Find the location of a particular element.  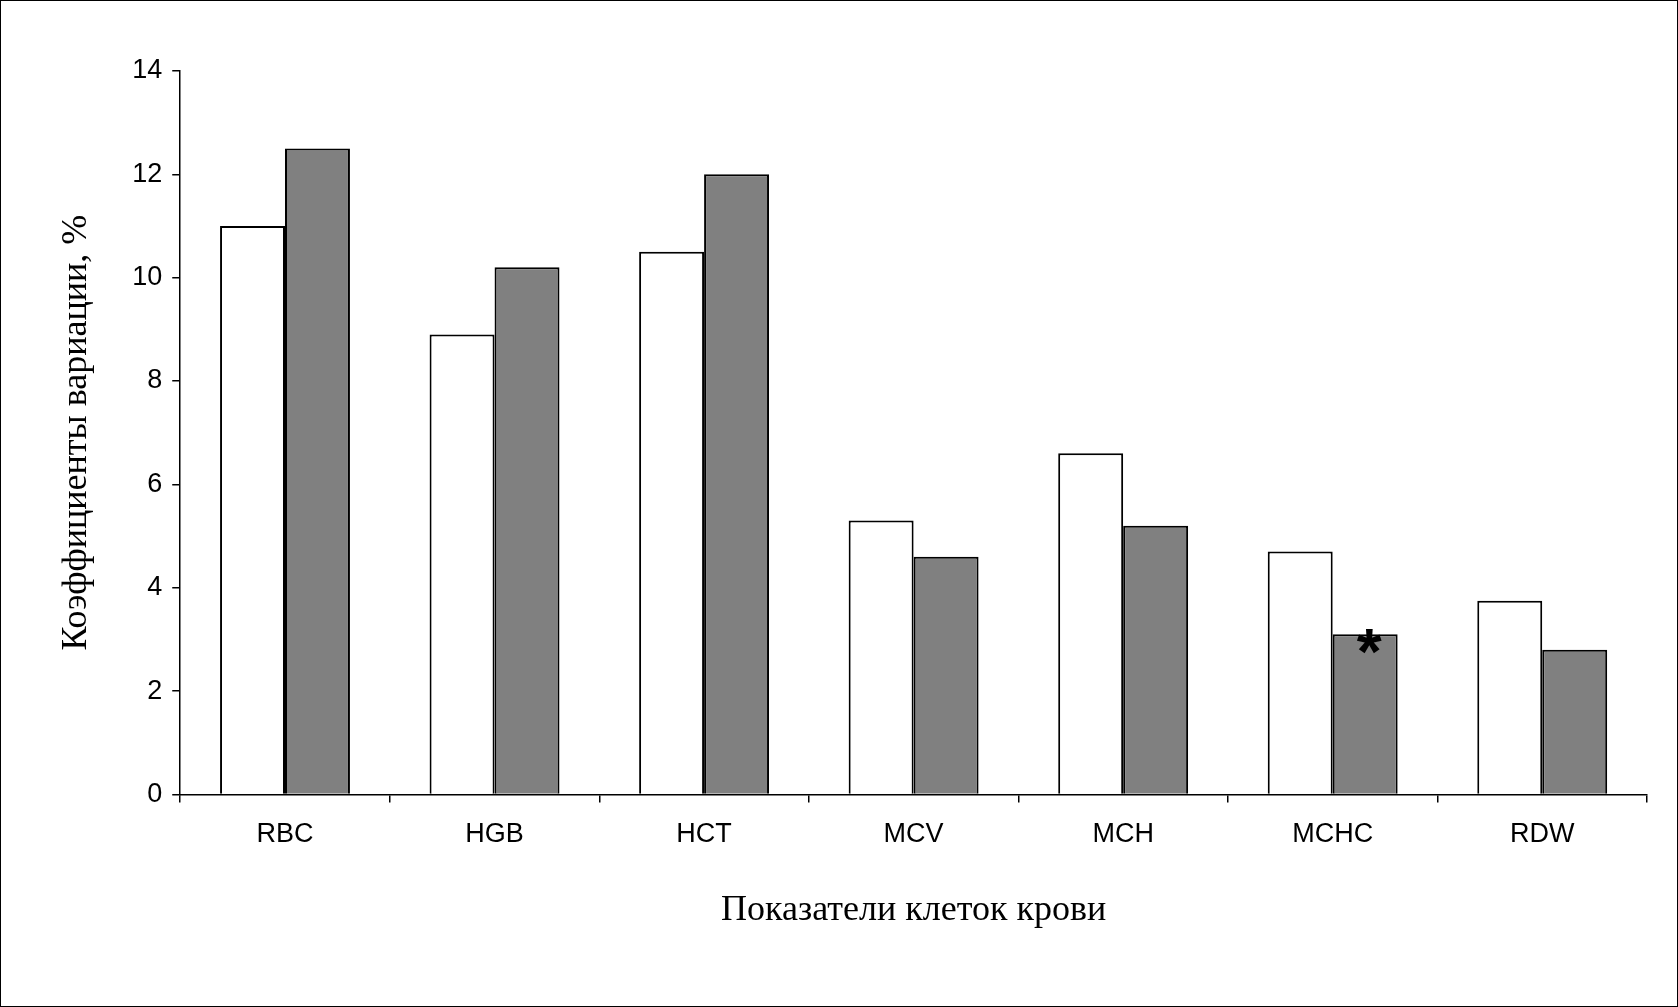

y-tick-label: 10 is located at coordinates (147, 276).